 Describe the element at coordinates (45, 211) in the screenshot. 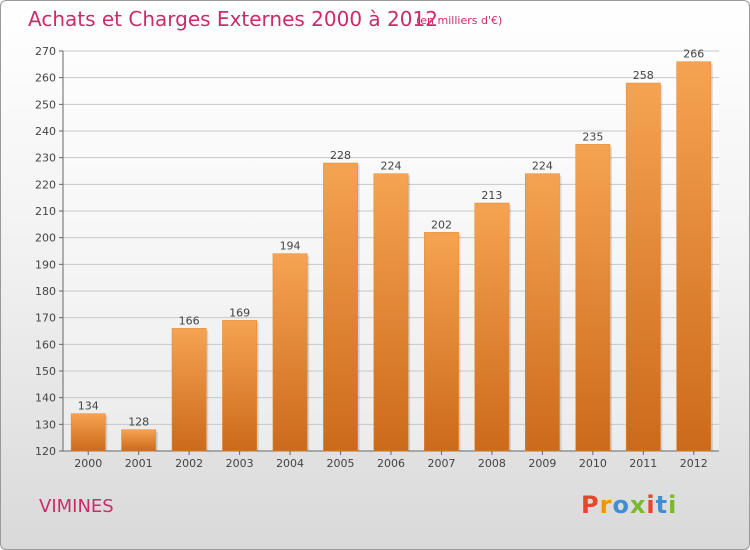

I see `y-tick-label: 210` at that location.